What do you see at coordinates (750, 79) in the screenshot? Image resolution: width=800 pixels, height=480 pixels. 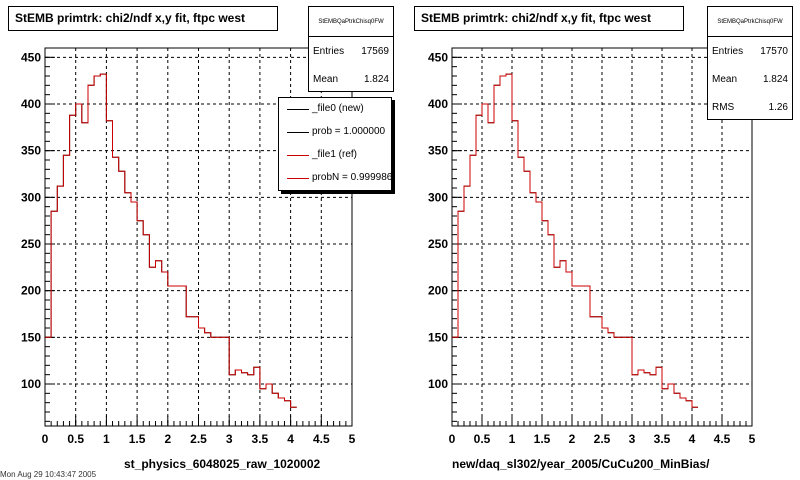 I see `right-stats-mean-row: Mean 1.824` at bounding box center [750, 79].